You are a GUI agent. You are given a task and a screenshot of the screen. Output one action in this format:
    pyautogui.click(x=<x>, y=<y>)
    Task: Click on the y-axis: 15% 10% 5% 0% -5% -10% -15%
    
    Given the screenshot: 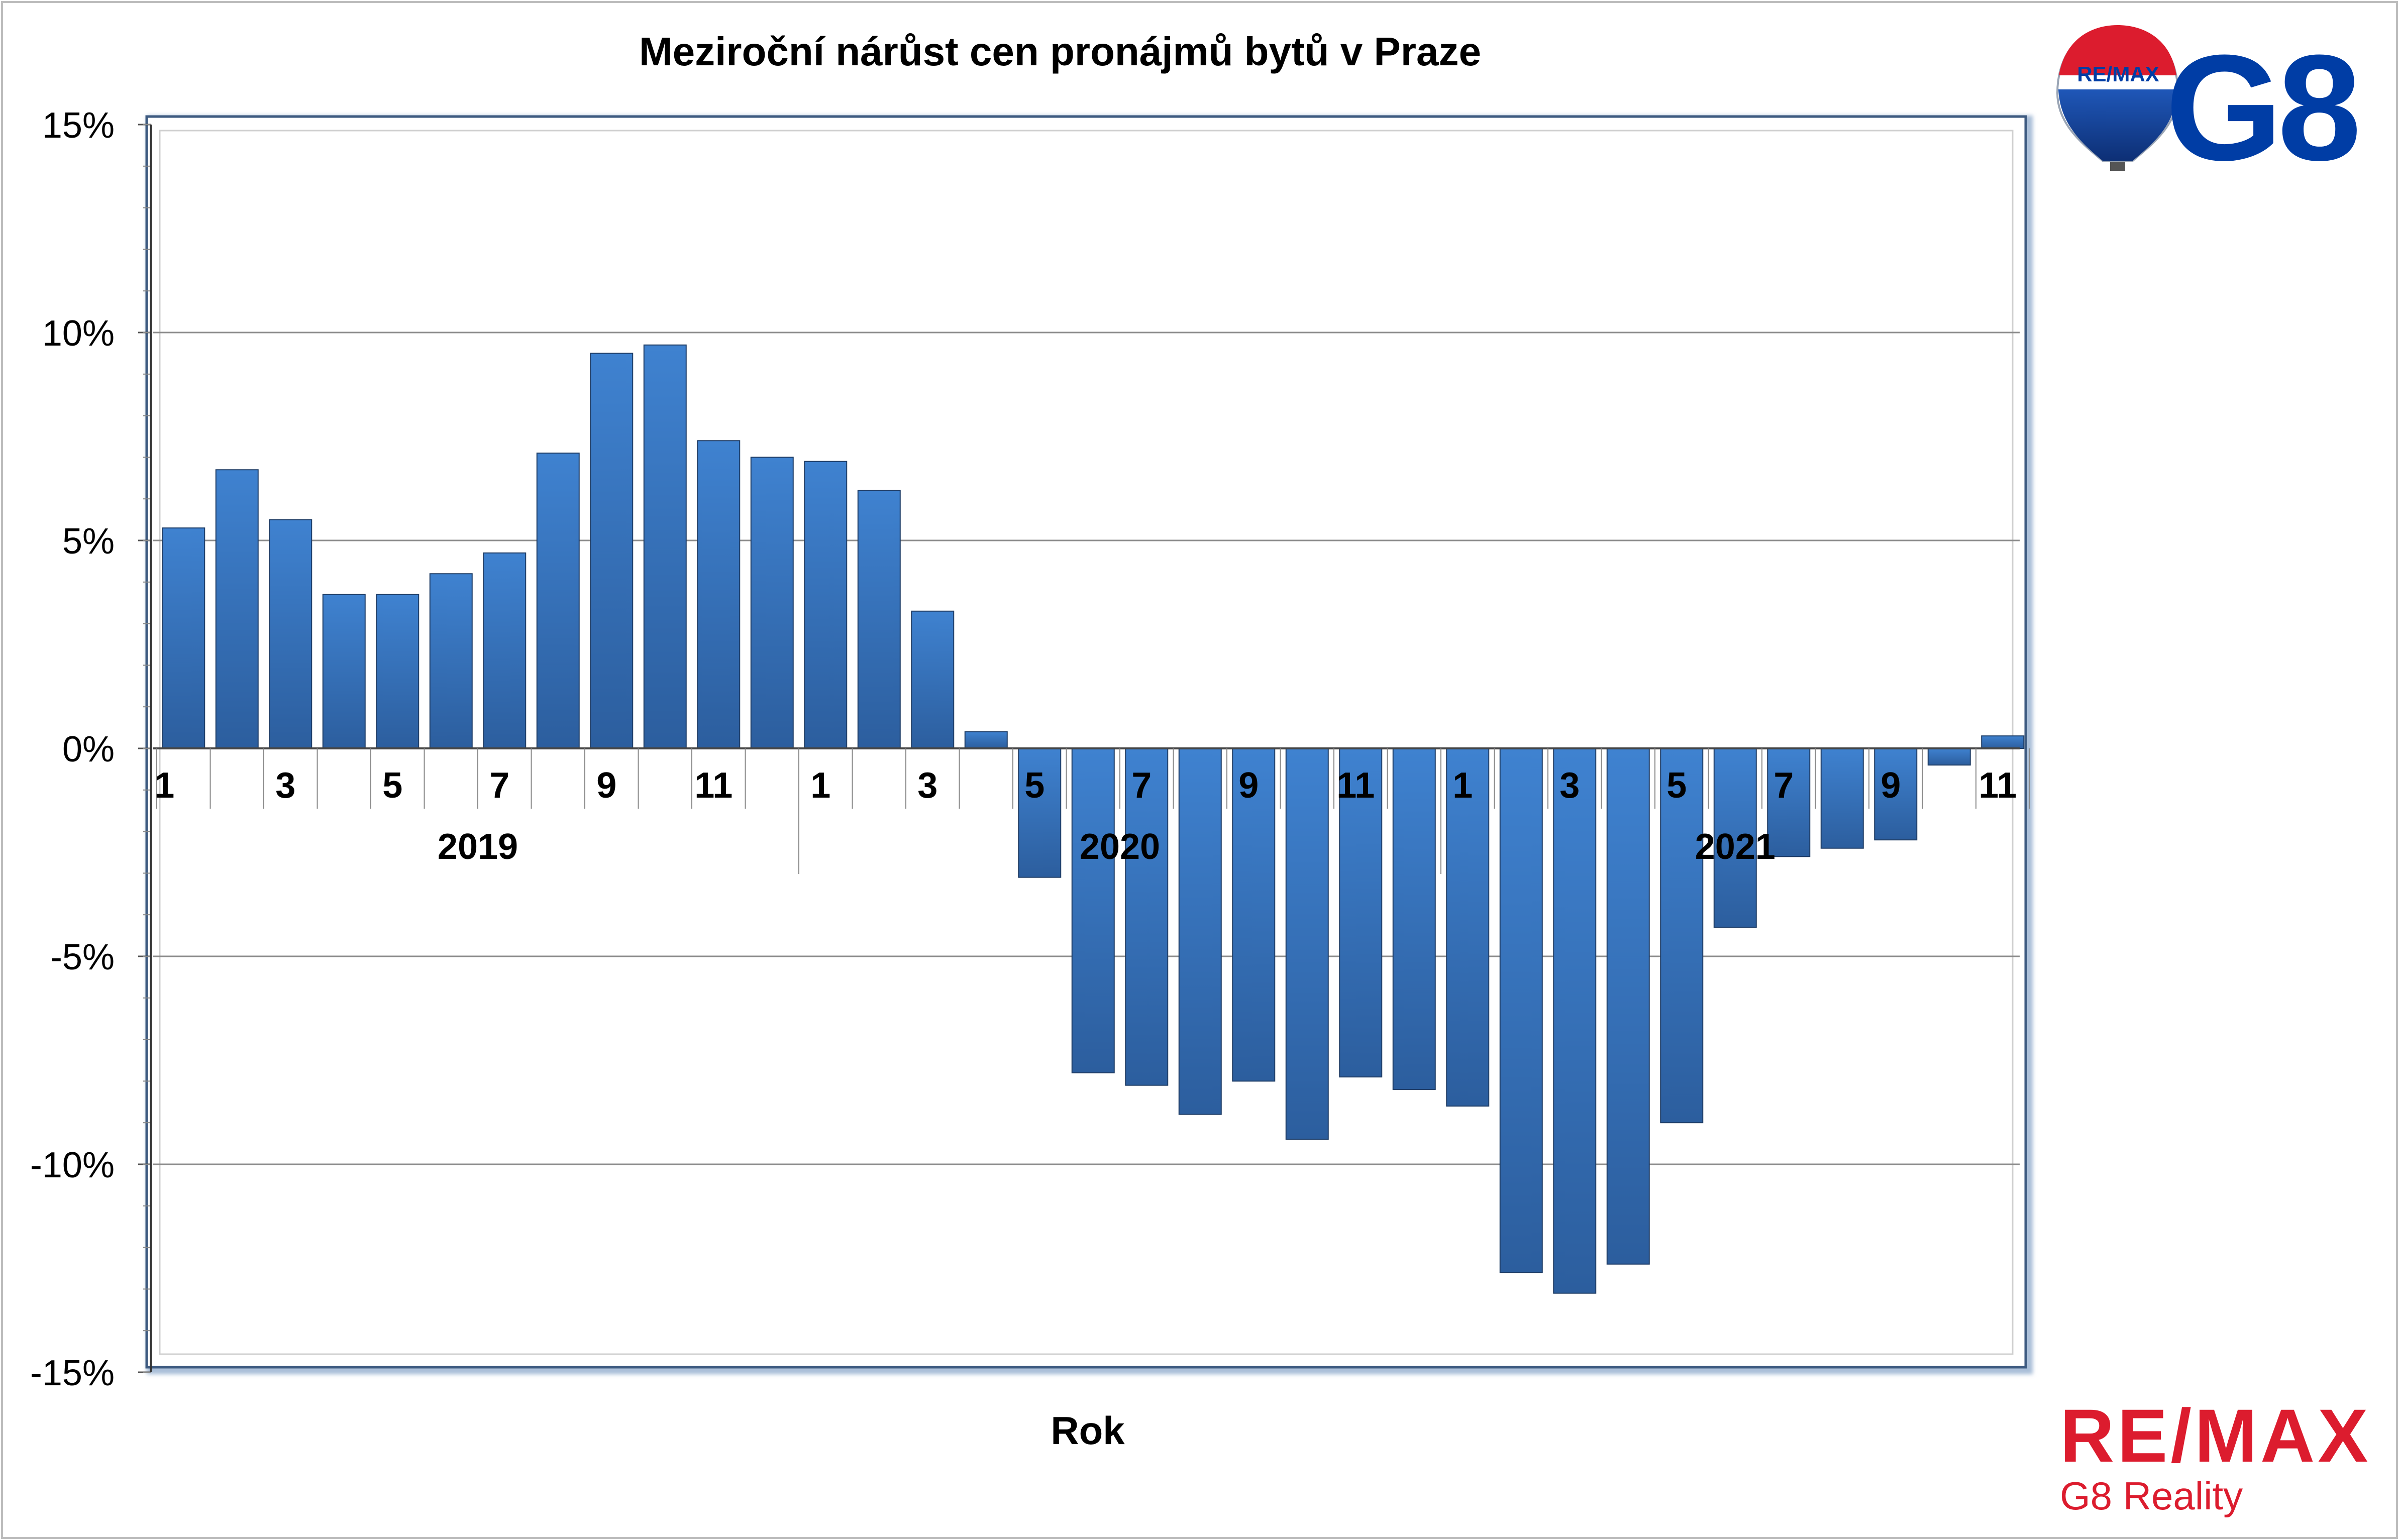 What is the action you would take?
    pyautogui.click(x=91, y=749)
    